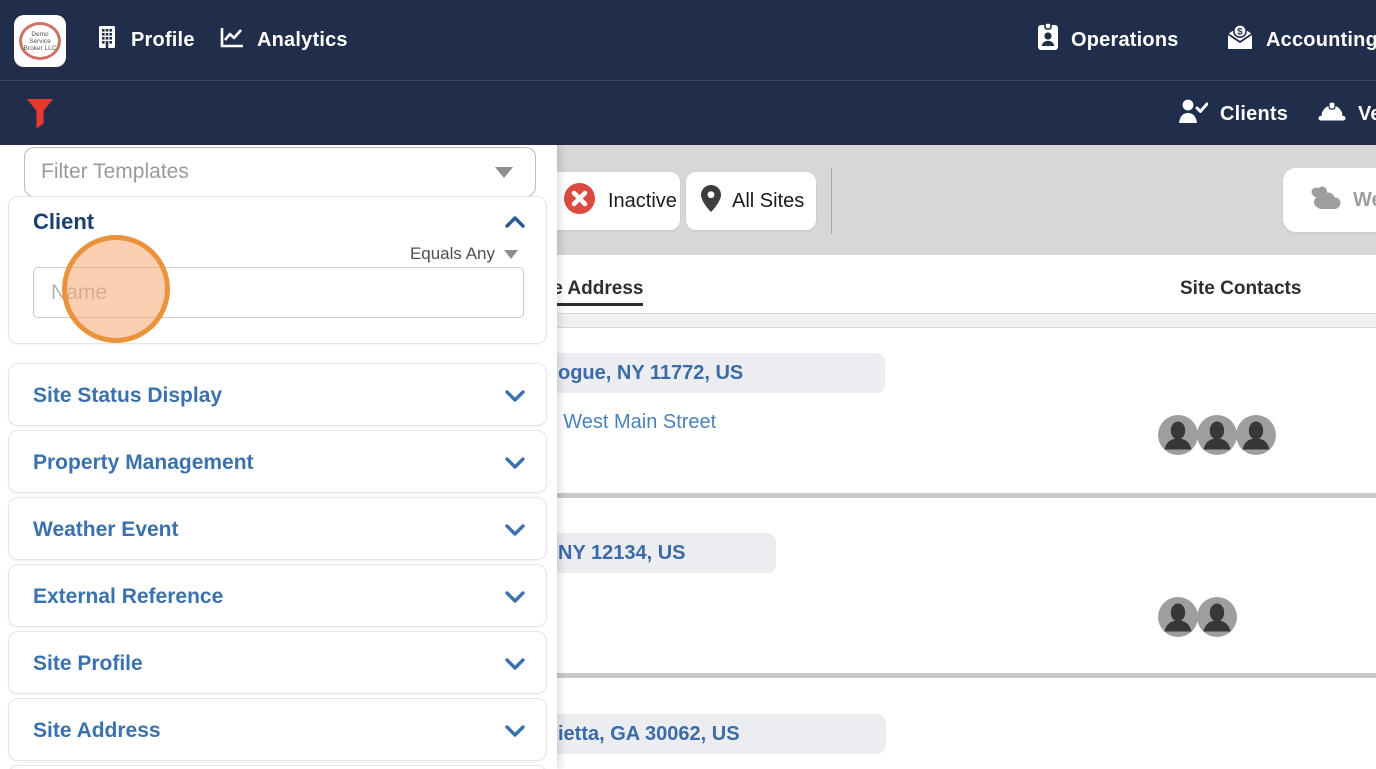 The height and width of the screenshot is (769, 1376). I want to click on filter-section-client: Client Equals Any, so click(277, 270).